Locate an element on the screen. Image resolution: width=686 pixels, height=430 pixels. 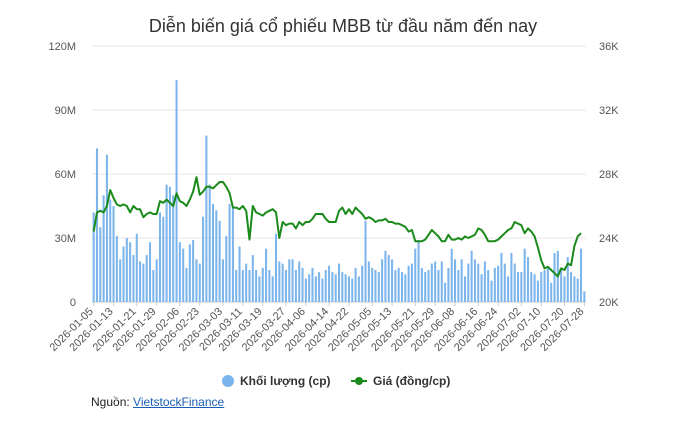
y-right-tick-label: 24K is located at coordinates (609, 239).